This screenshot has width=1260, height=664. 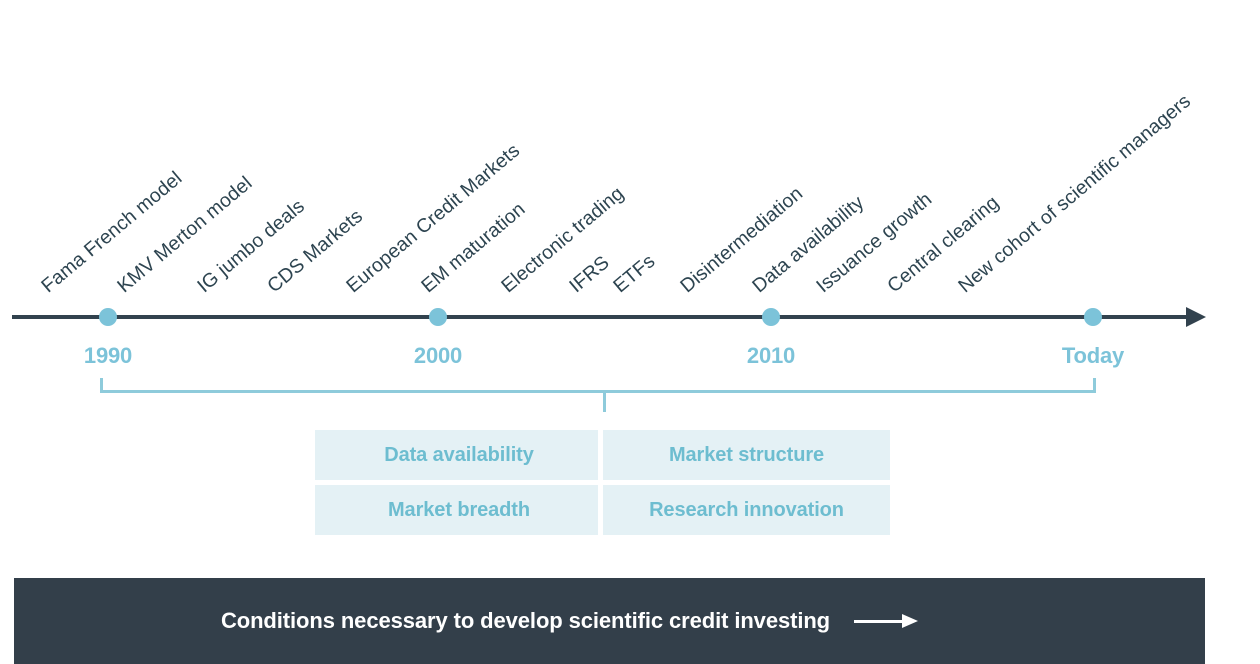 What do you see at coordinates (185, 235) in the screenshot?
I see `event-label: KMV Merton model` at bounding box center [185, 235].